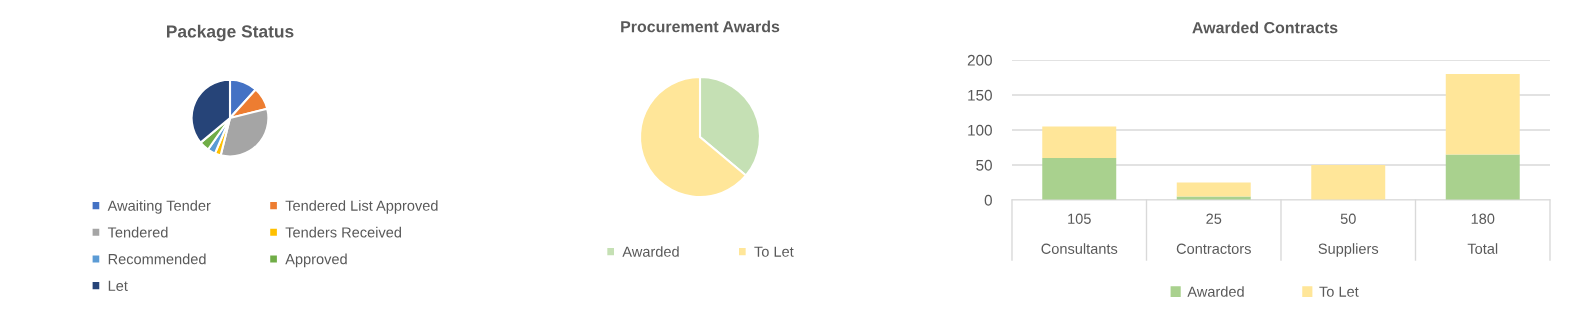 This screenshot has height=314, width=1585. Describe the element at coordinates (1079, 248) in the screenshot. I see `x-tick-label: Consultants` at that location.